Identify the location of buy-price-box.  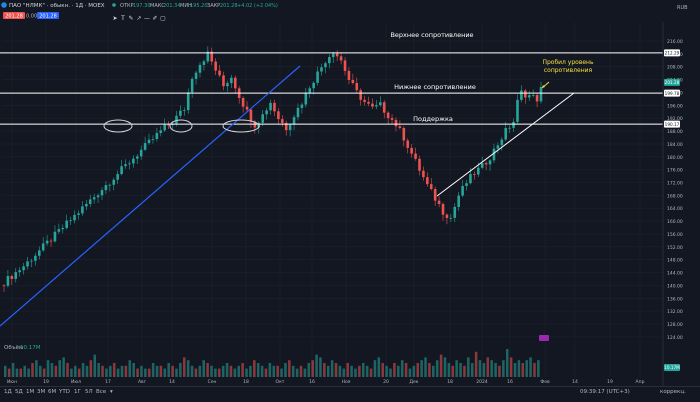
(48, 15).